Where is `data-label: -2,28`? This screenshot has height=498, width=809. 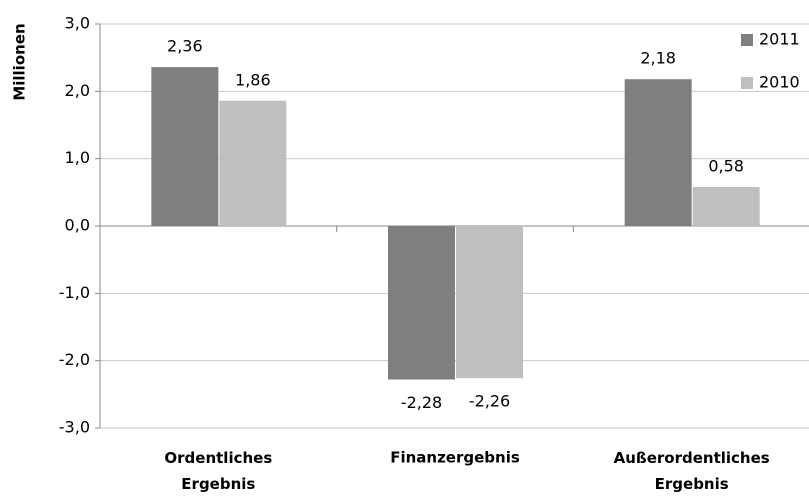
data-label: -2,28 is located at coordinates (421, 402).